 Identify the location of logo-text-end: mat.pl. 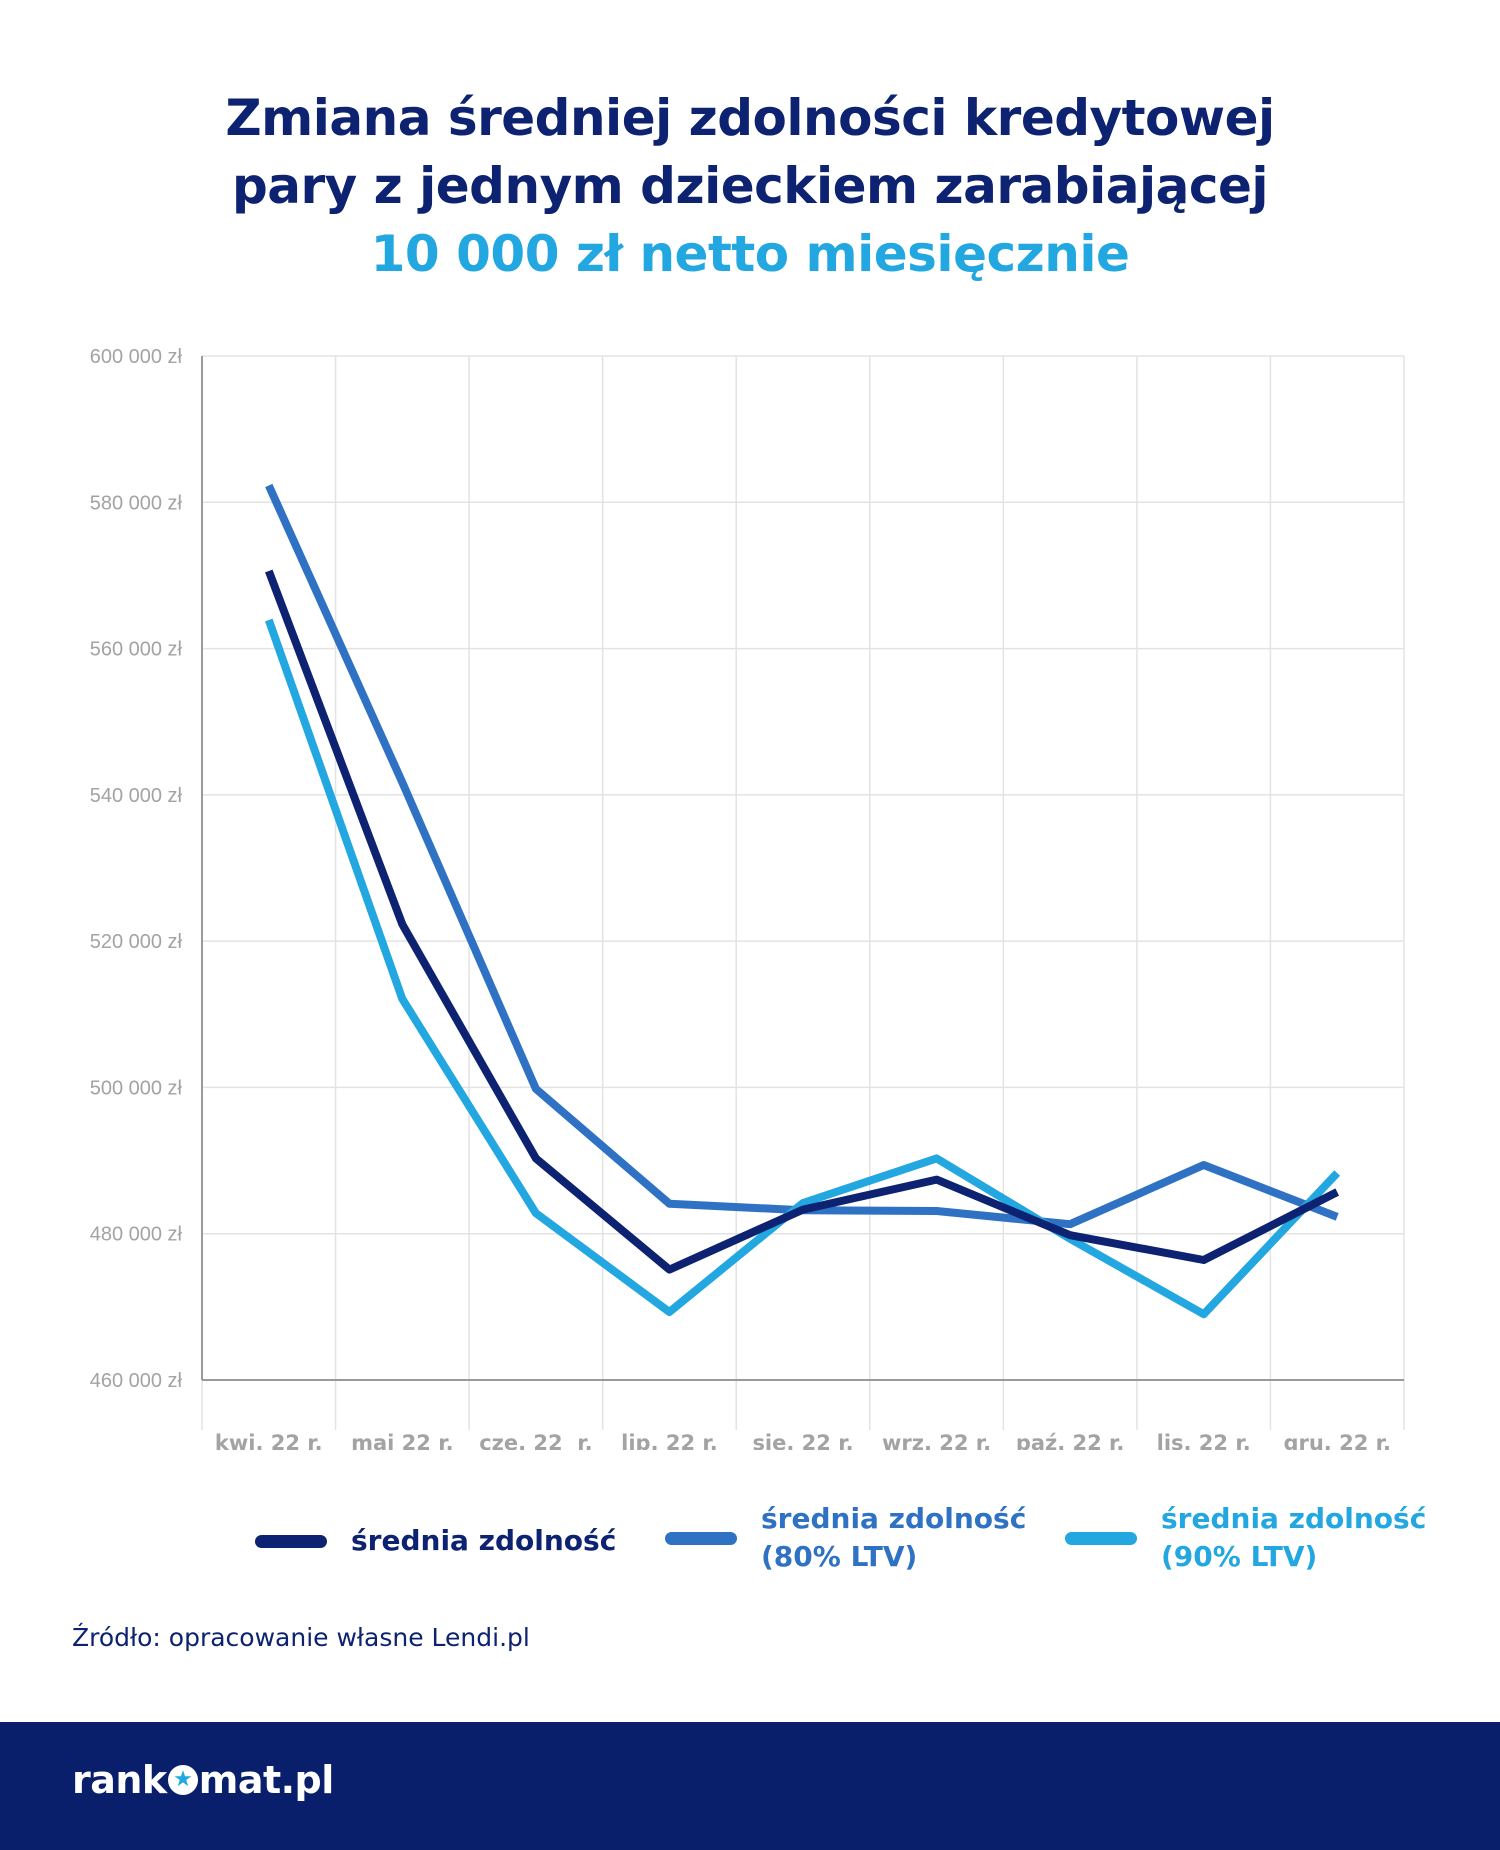
(266, 1780).